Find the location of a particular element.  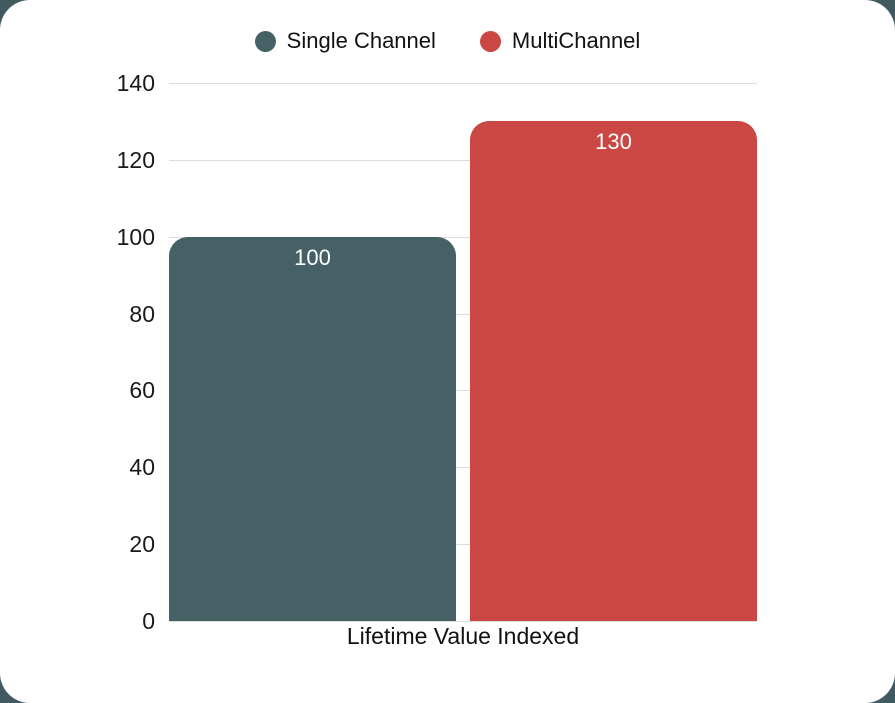

y-tick-label: 40 is located at coordinates (142, 467).